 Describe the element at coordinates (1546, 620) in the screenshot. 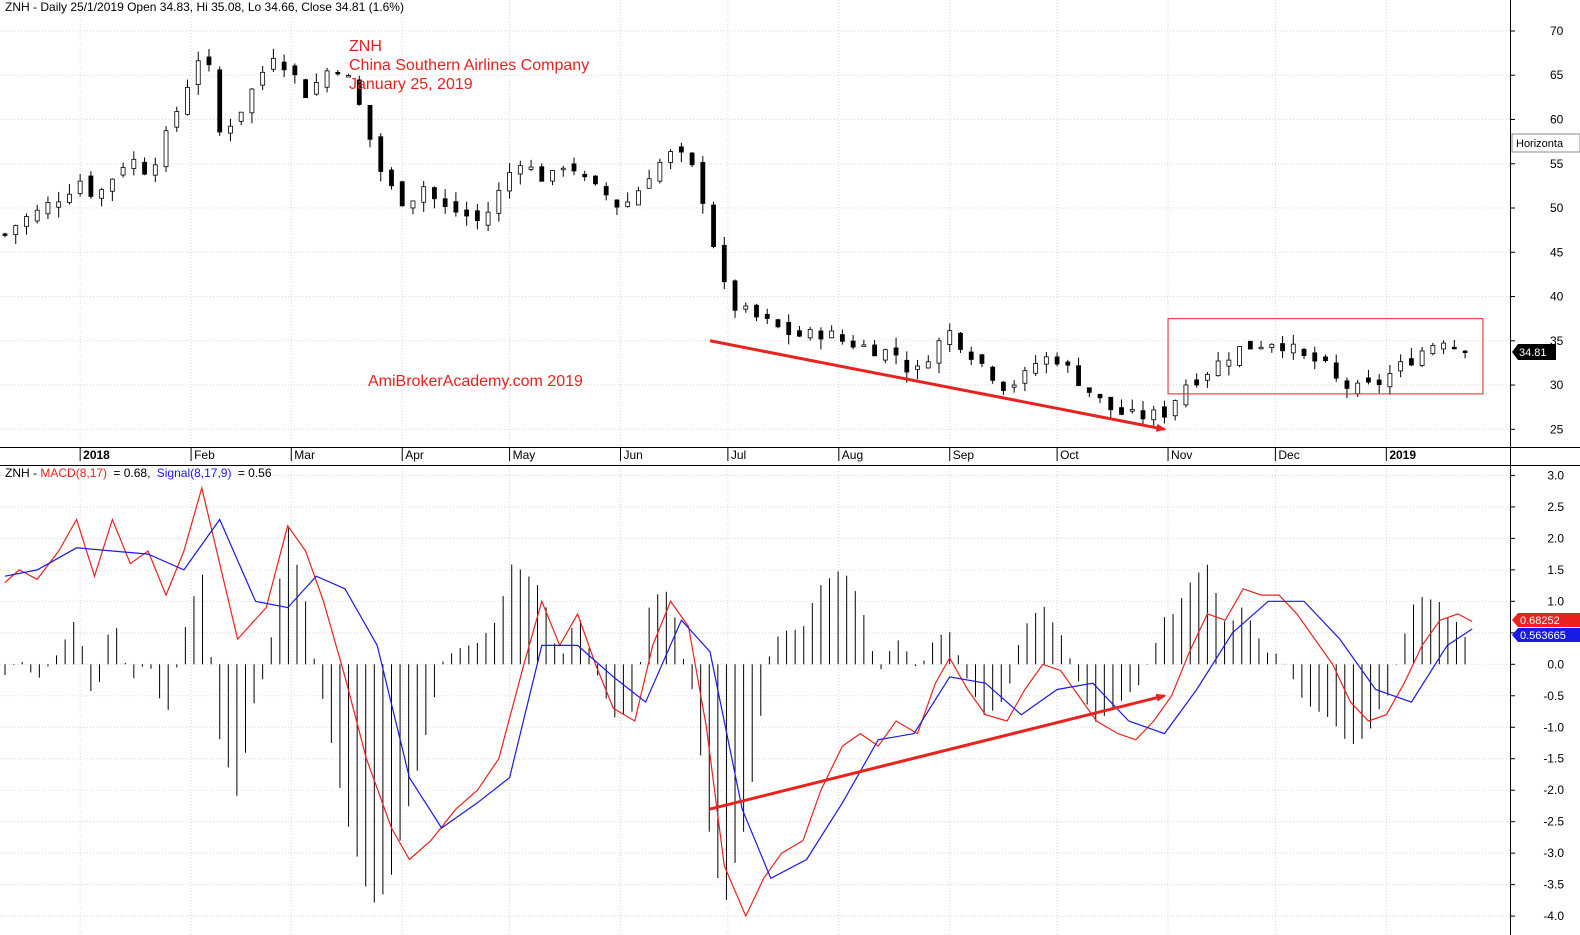

I see `macd-last-badge: 0.68252` at that location.